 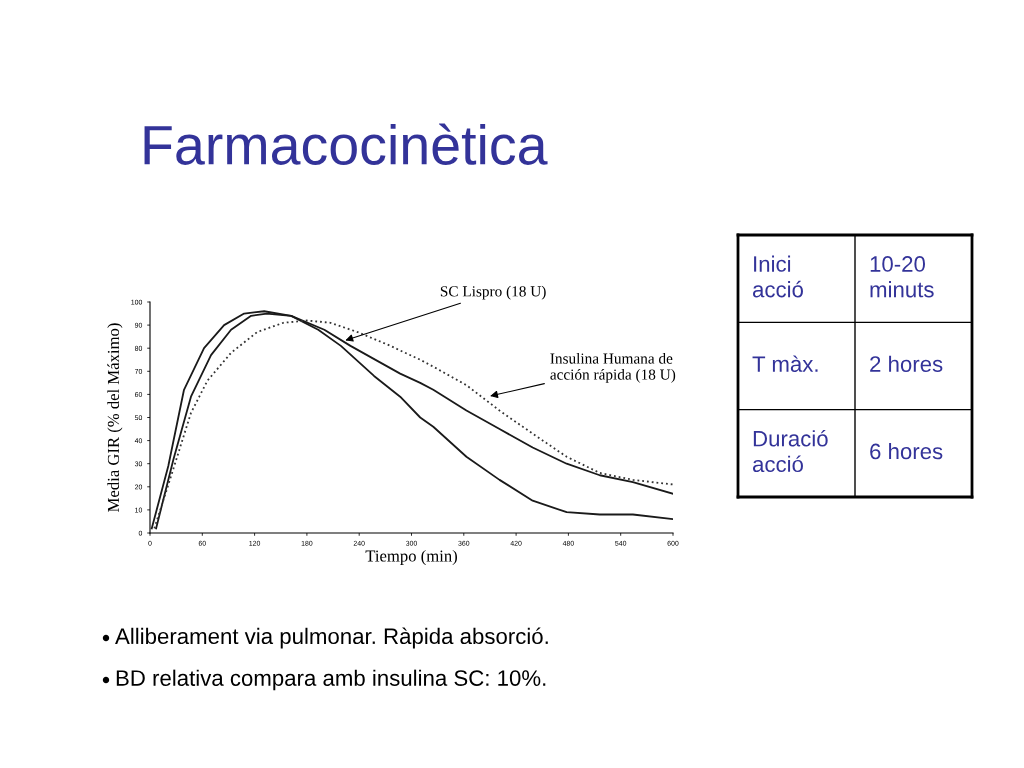 I want to click on x-axis-title: Tiempo (min), so click(x=411, y=557).